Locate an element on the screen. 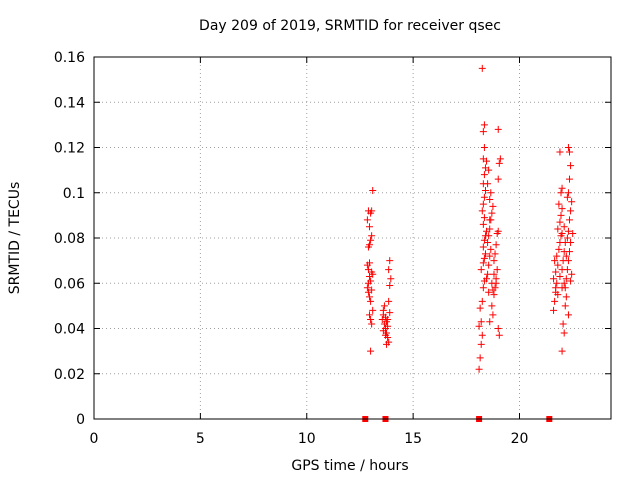 This screenshot has width=640, height=480. y-tick-label: 0.14 is located at coordinates (69, 103).